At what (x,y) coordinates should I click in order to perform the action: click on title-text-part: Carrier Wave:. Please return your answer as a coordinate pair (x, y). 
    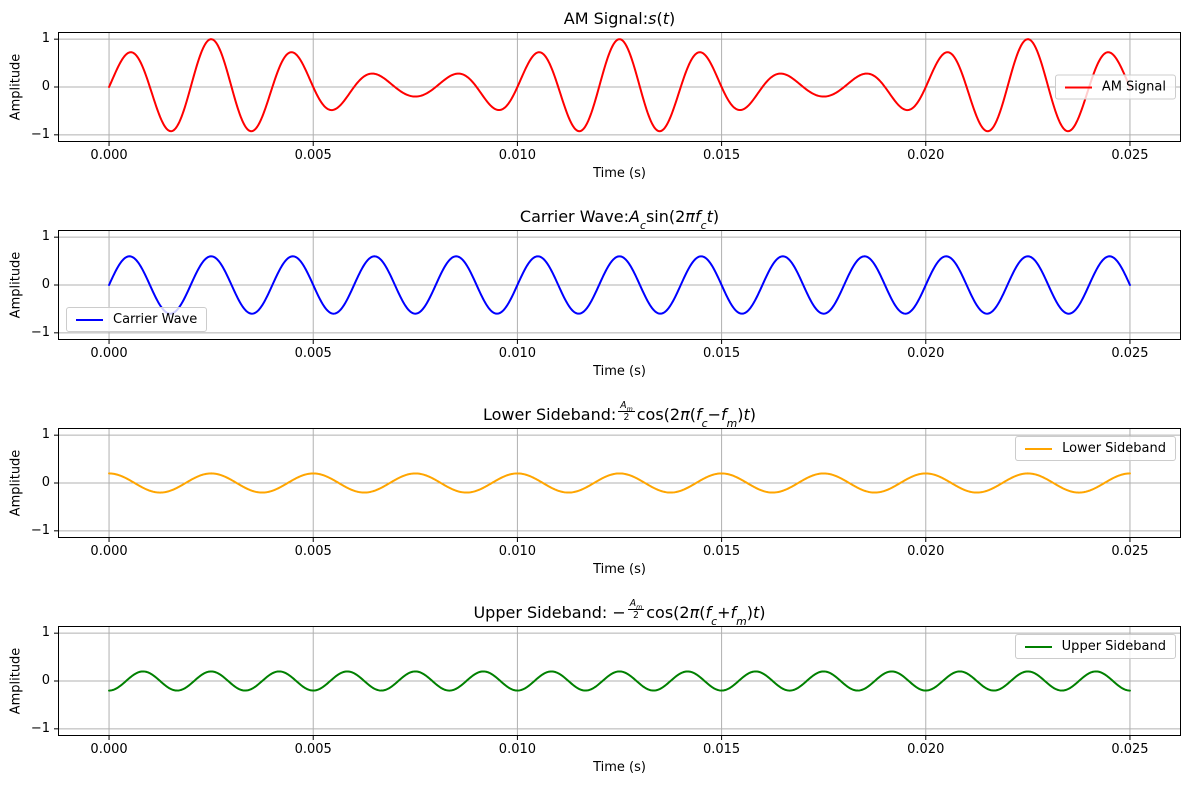
    Looking at the image, I should click on (574, 217).